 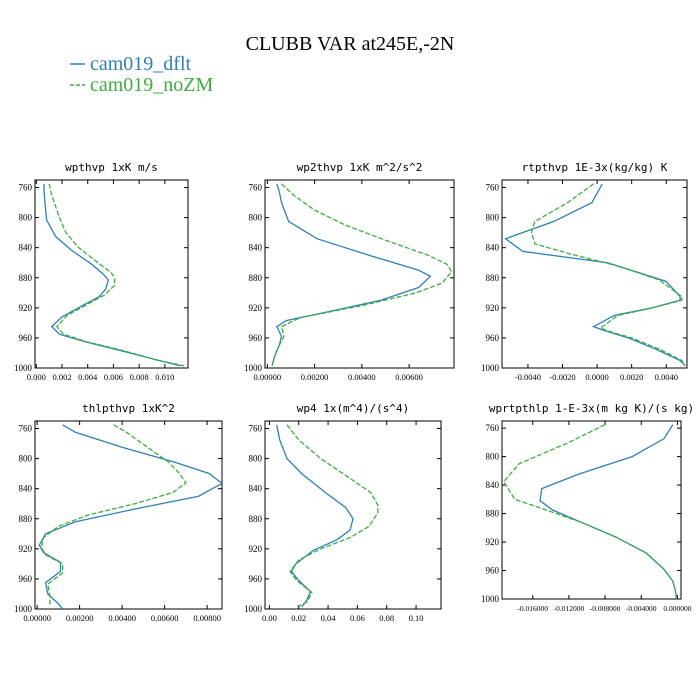 What do you see at coordinates (666, 377) in the screenshot?
I see `x-tick-label: 0.0040` at bounding box center [666, 377].